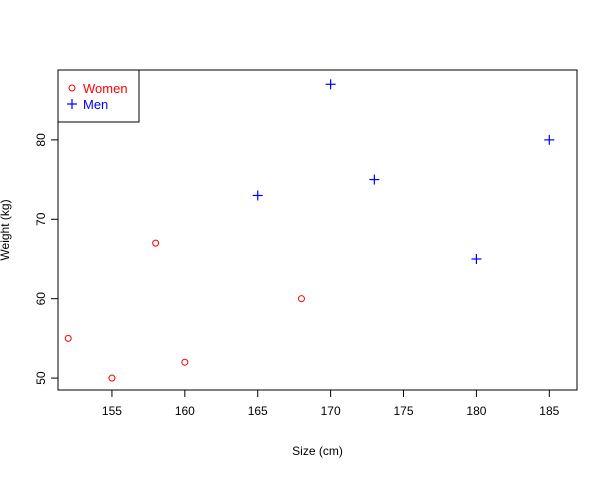  What do you see at coordinates (403, 411) in the screenshot?
I see `x-tick-label: 175` at bounding box center [403, 411].